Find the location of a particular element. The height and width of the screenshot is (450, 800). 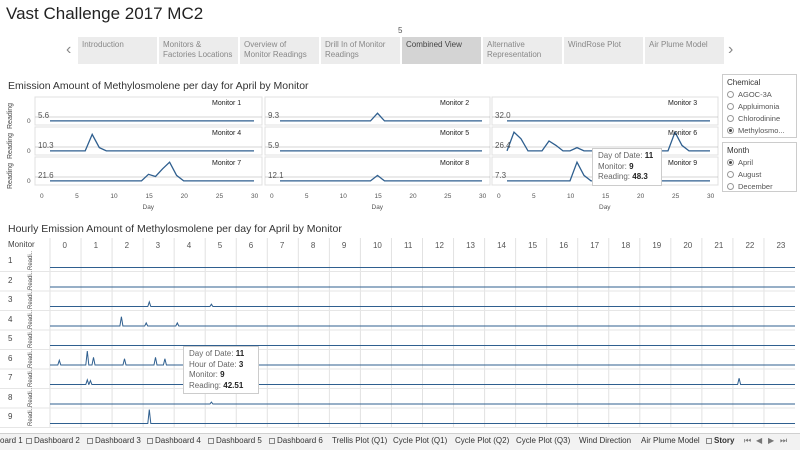

daily-monitor-label: Monitor 9 is located at coordinates (683, 163).